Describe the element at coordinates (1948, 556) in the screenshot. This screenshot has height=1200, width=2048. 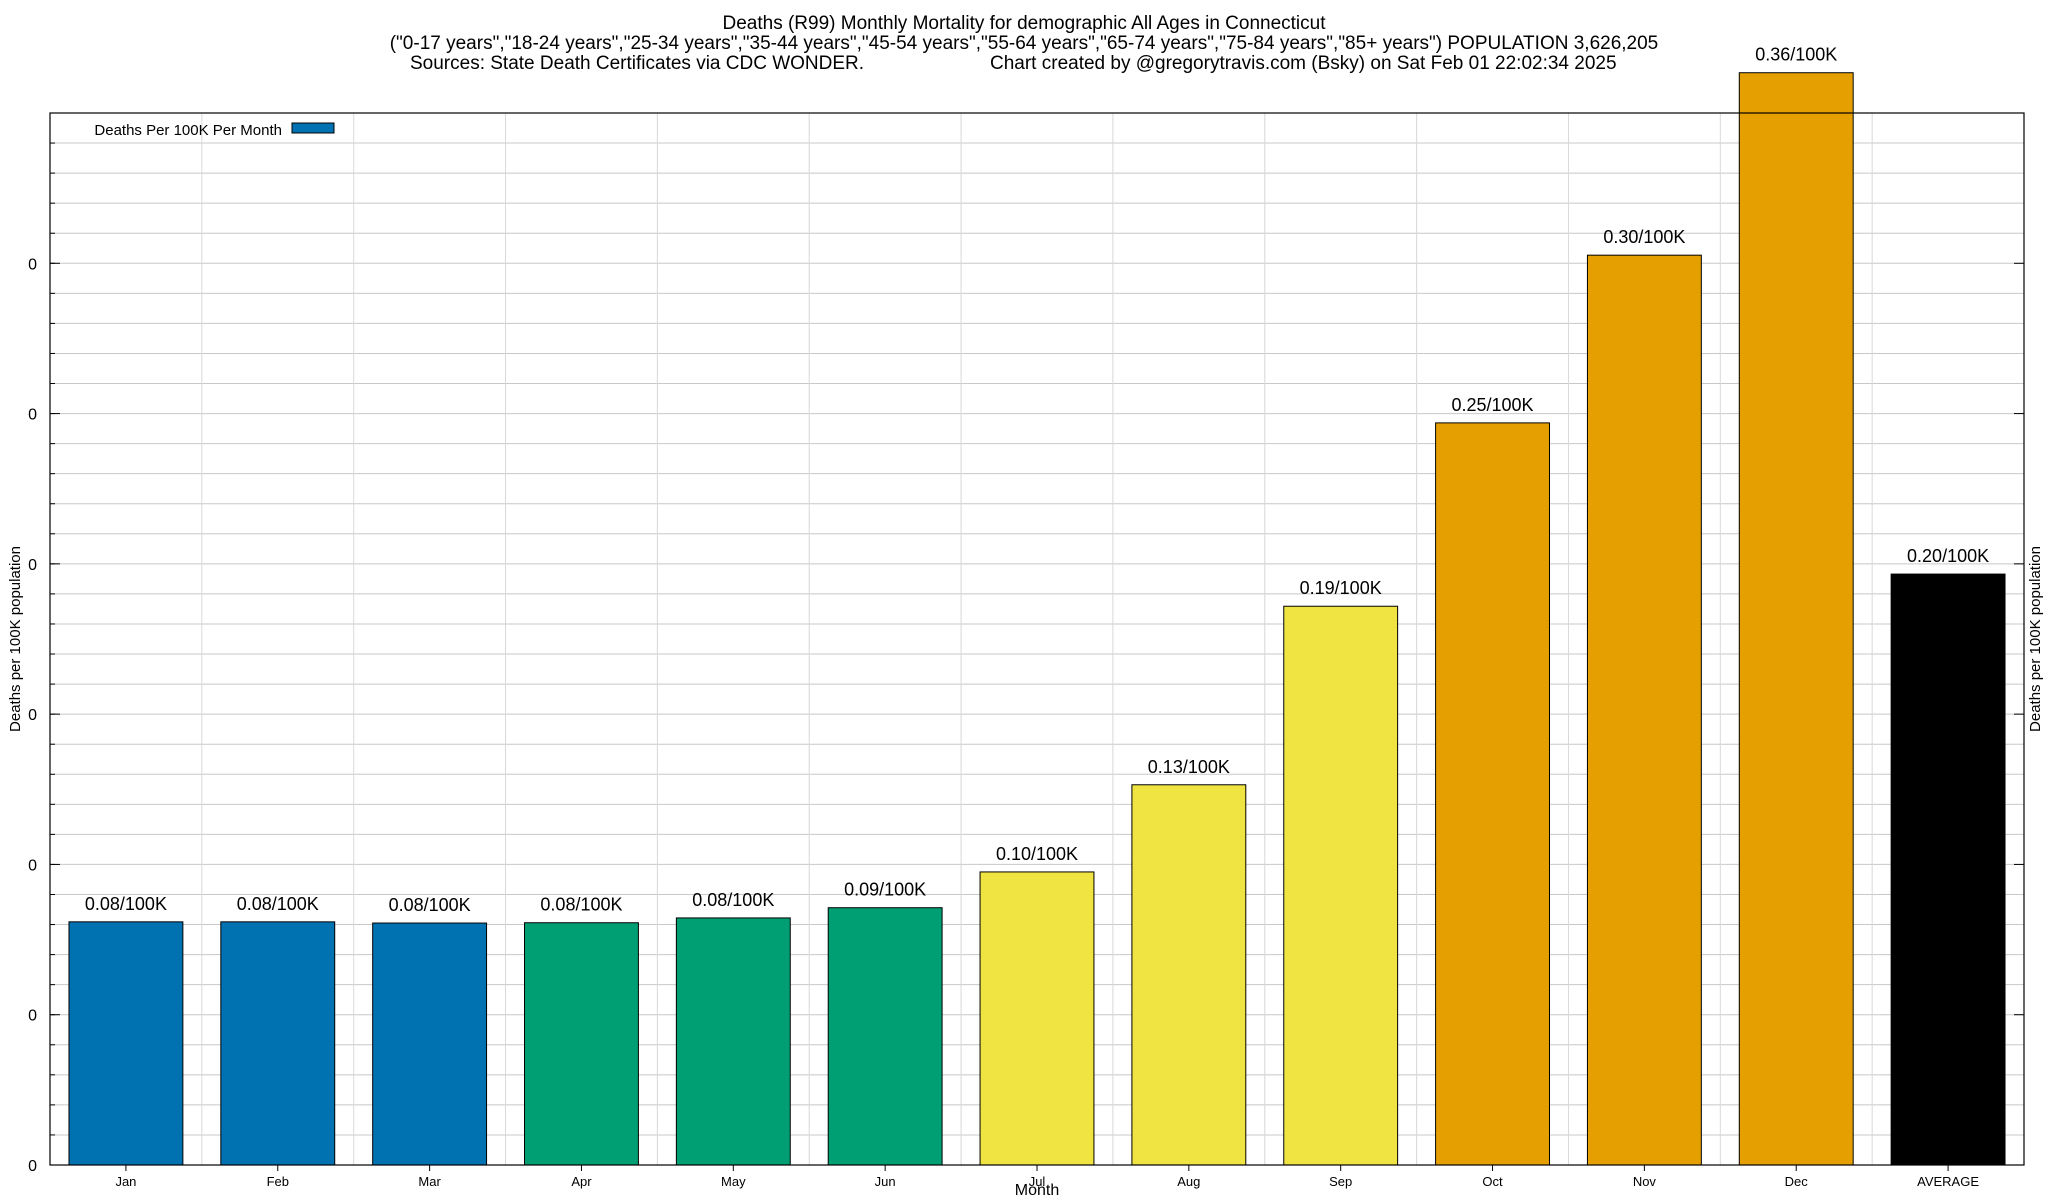
I see `bar-data-label: 0.20/100K` at that location.